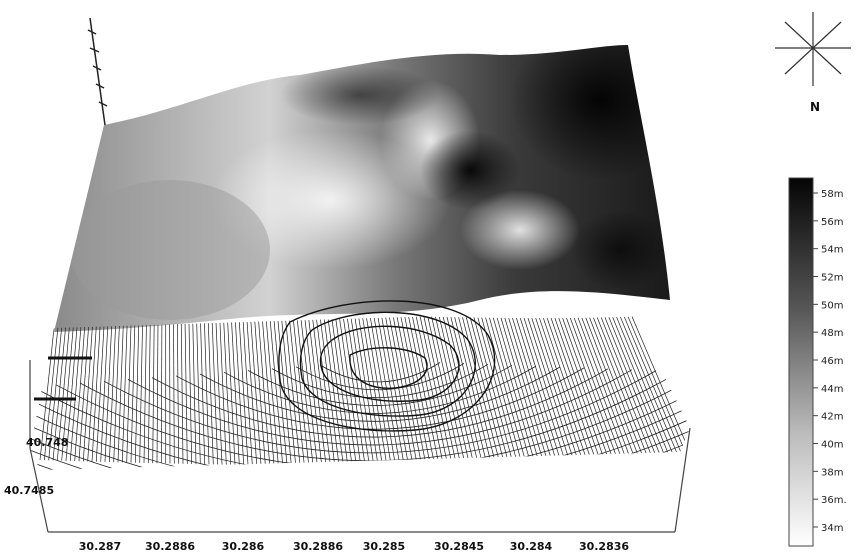  What do you see at coordinates (531, 546) in the screenshot?
I see `x-tick-label: 30.284` at bounding box center [531, 546].